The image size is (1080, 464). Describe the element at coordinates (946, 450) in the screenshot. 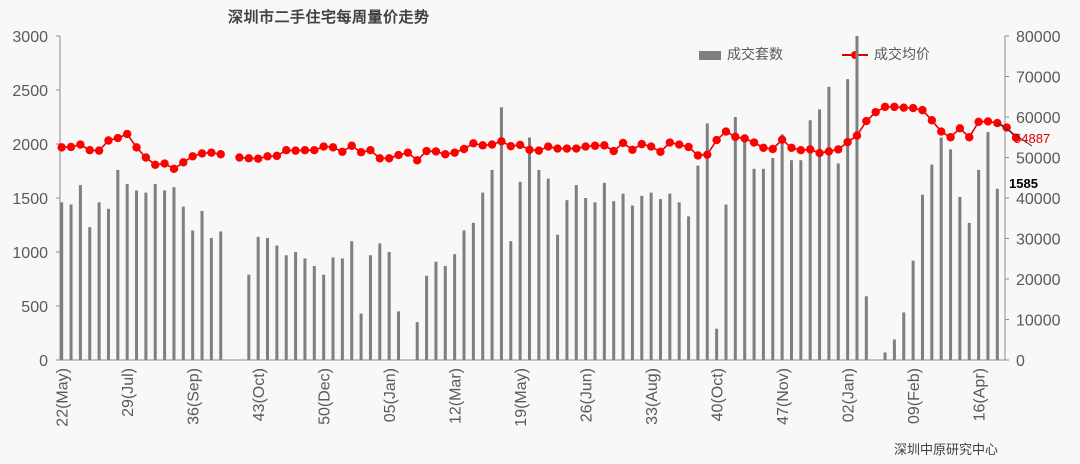

I see `source-label: 深圳中原研究中心` at that location.